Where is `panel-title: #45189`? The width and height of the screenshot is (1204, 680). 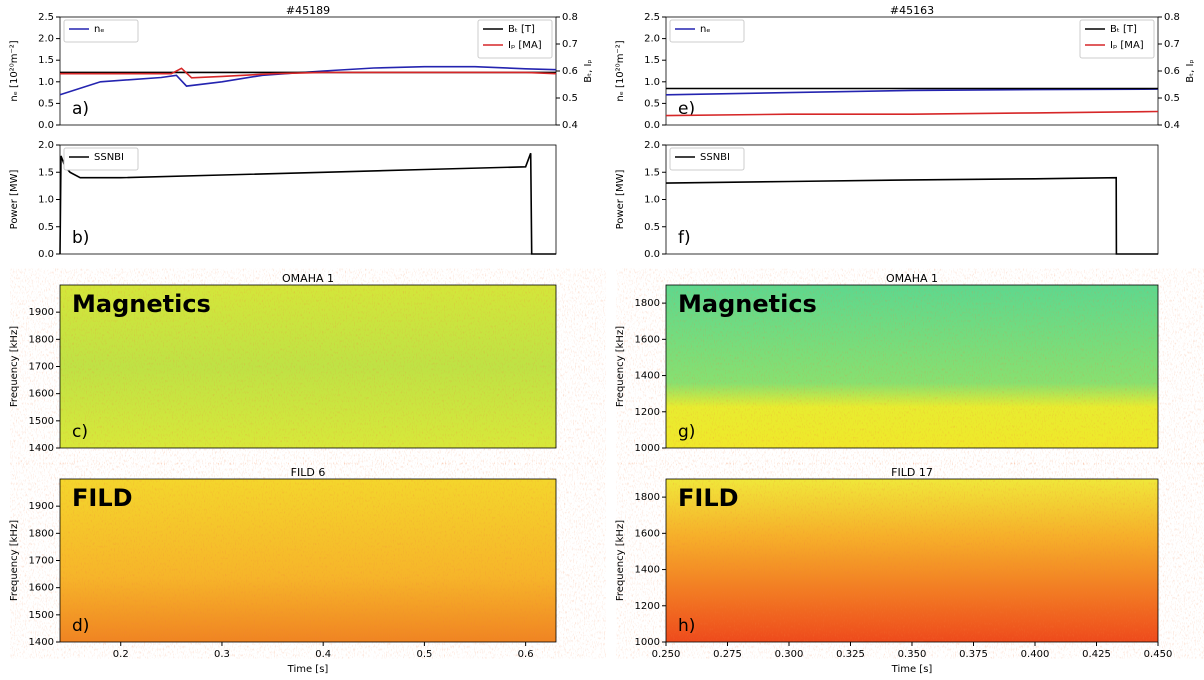
panel-title: #45189 is located at coordinates (308, 10).